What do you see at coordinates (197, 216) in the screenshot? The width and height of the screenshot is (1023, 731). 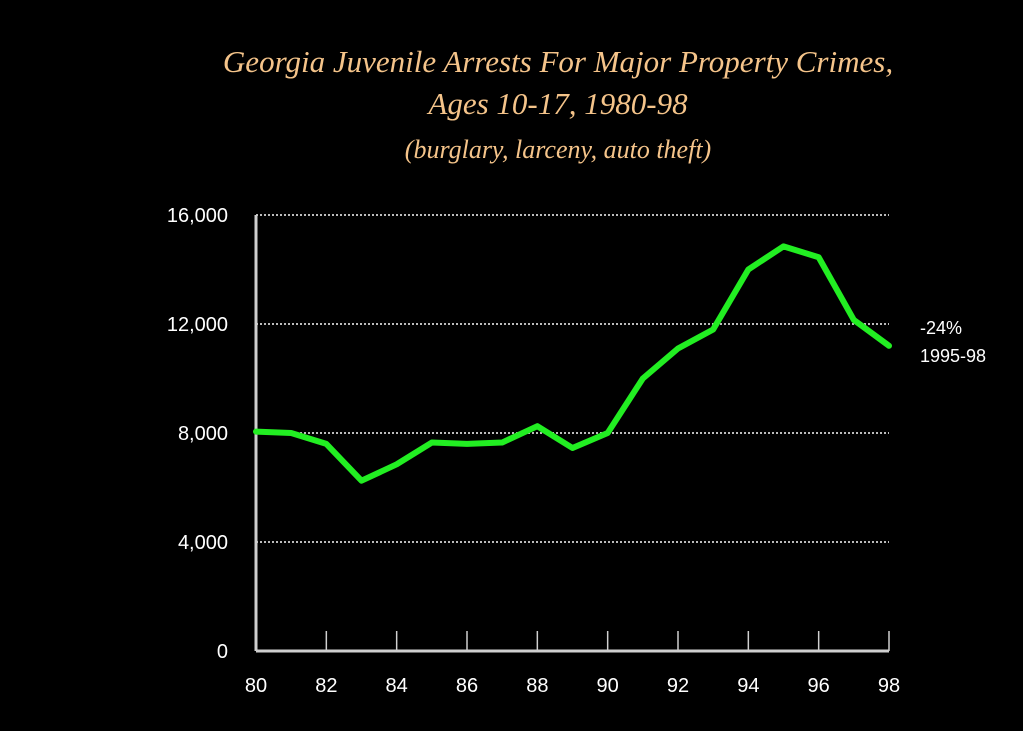 I see `y-tick-label-4: 16,000` at bounding box center [197, 216].